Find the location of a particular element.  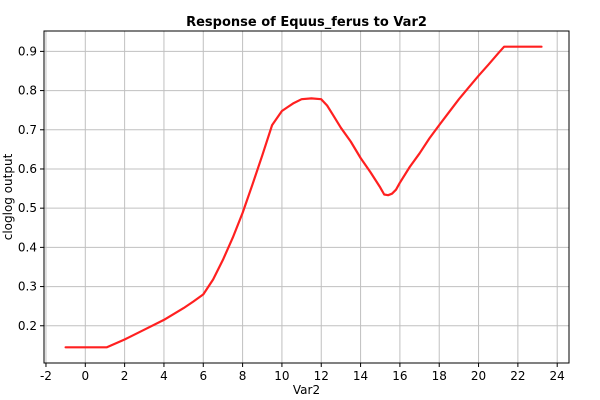

y-tick-label: 0.3 is located at coordinates (27, 287).